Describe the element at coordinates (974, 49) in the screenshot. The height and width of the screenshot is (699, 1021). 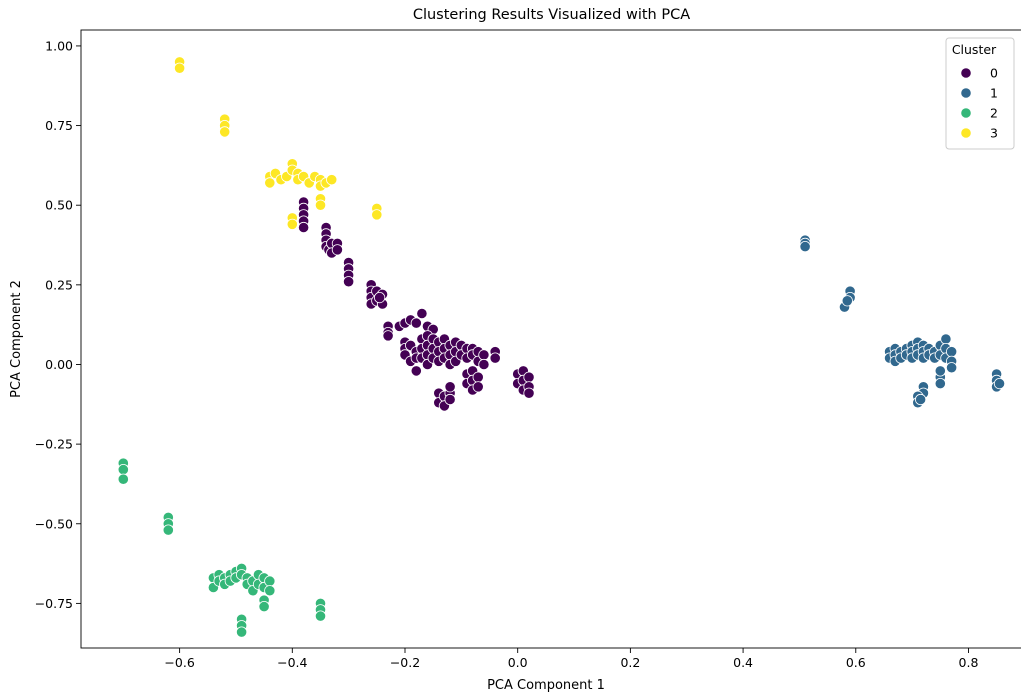
I see `legend-title: Cluster` at that location.